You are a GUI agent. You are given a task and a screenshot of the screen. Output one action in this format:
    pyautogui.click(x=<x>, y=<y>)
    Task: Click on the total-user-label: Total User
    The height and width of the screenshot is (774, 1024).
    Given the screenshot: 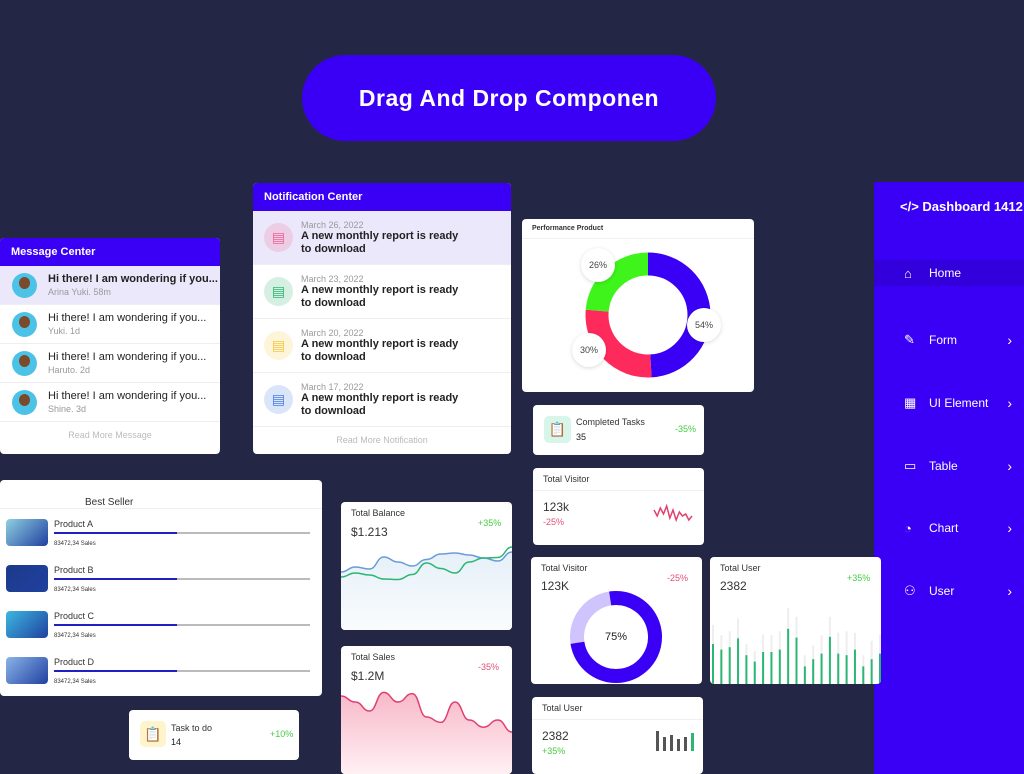 What is the action you would take?
    pyautogui.click(x=740, y=568)
    